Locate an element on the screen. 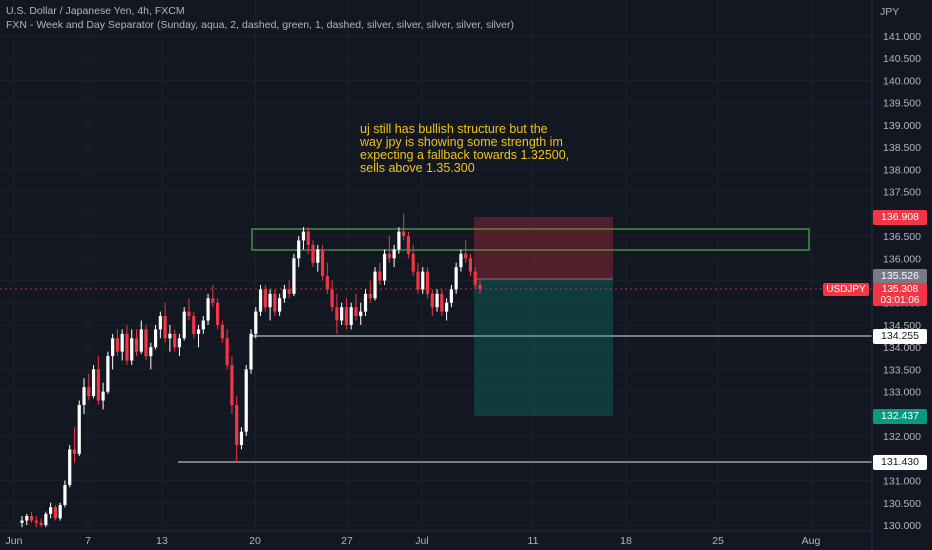 The height and width of the screenshot is (550, 932). take-profit-zone is located at coordinates (543, 347).